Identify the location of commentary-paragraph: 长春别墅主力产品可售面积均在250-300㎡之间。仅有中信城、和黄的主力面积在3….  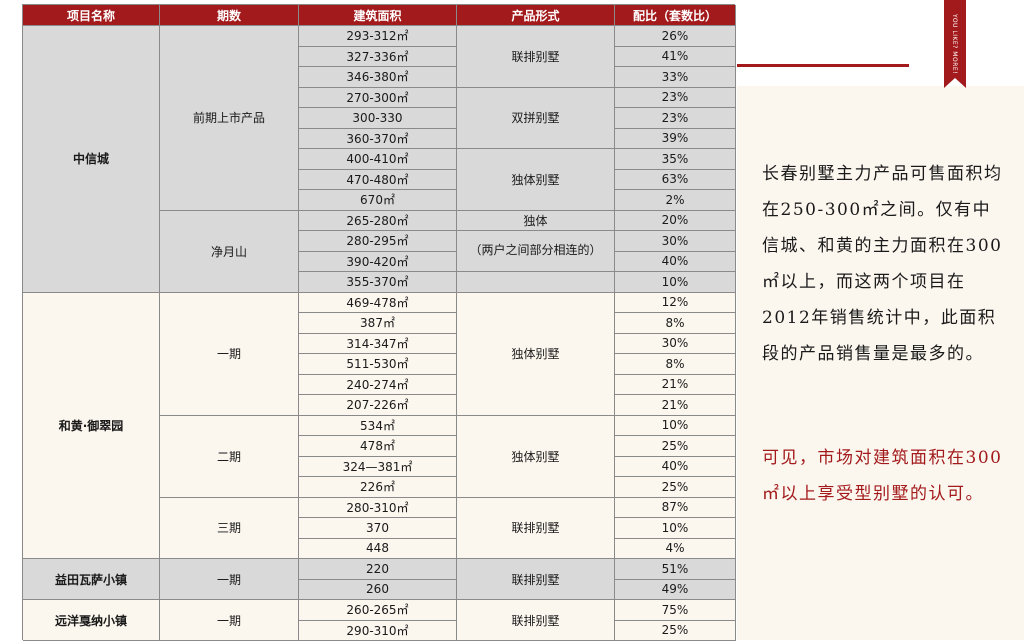
(885, 264).